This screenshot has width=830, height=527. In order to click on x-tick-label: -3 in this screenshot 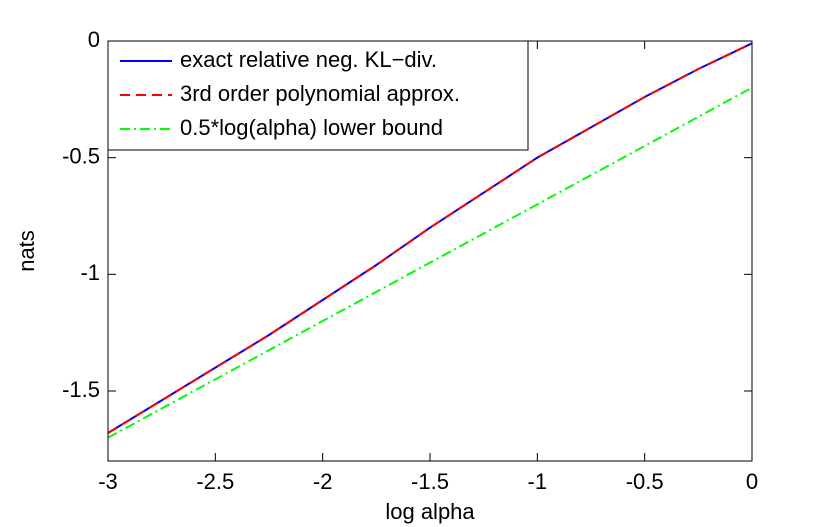, I will do `click(108, 481)`.